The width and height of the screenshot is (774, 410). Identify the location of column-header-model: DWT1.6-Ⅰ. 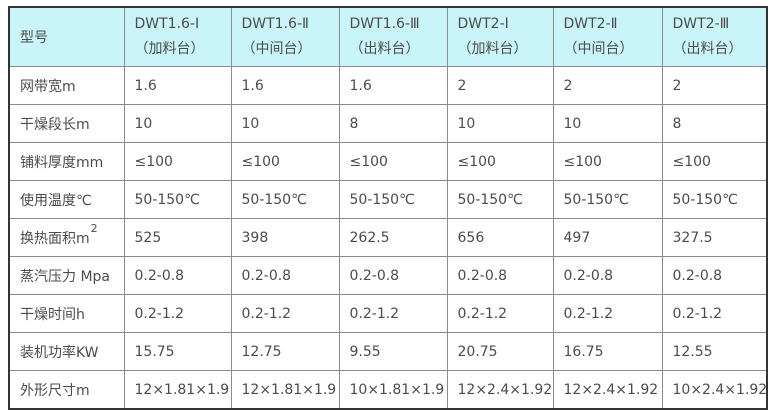
(167, 24).